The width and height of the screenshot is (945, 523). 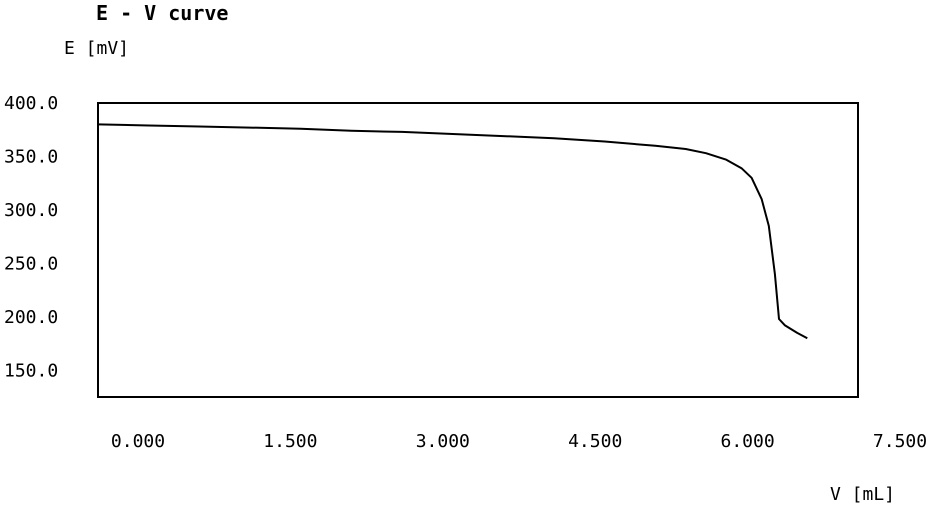 What do you see at coordinates (31, 263) in the screenshot?
I see `y-tick-label: 250.0` at bounding box center [31, 263].